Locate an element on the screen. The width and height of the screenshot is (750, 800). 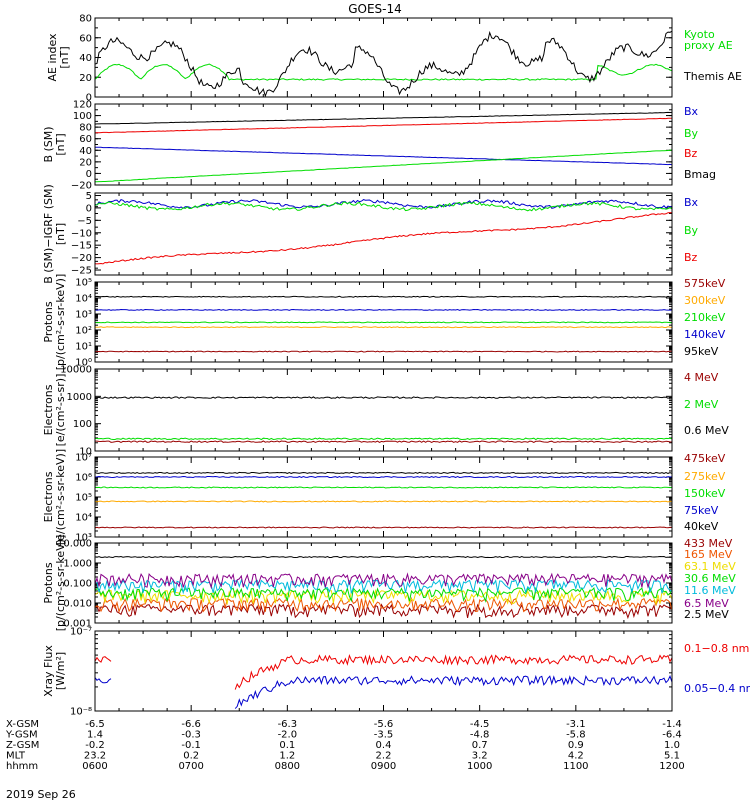
axis-tick-value: -6.6 is located at coordinates (191, 724).